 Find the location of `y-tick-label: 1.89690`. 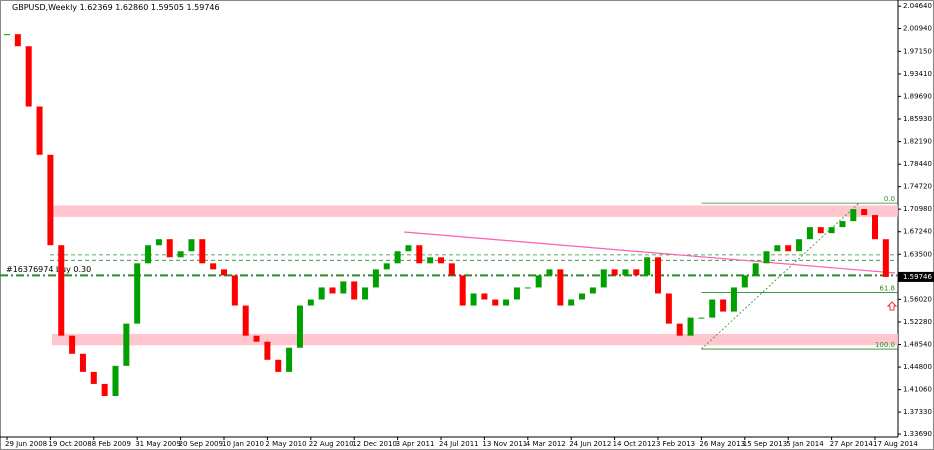

y-tick-label: 1.89690 is located at coordinates (917, 96).